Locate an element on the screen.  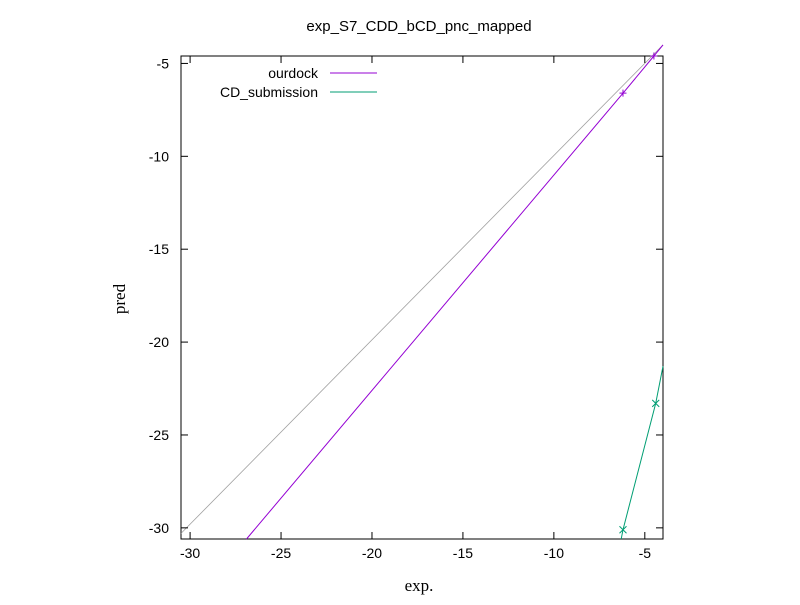
y-axis-label: pred is located at coordinates (119, 298).